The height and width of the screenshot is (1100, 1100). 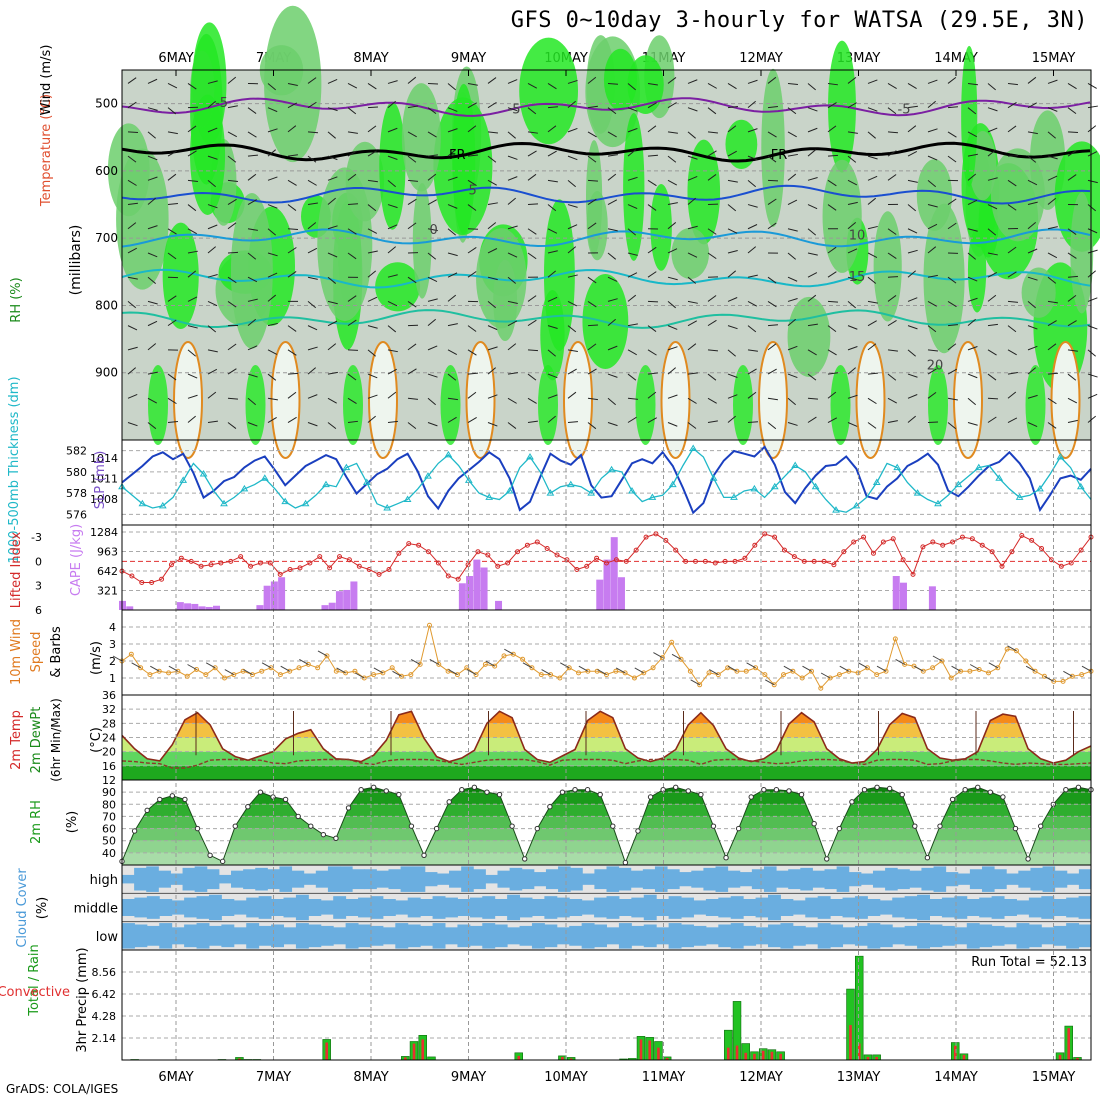 I want to click on precip-convective-bar, so click(x=414, y=1051).